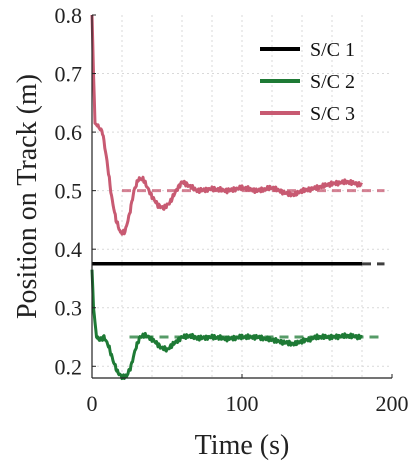 The height and width of the screenshot is (466, 417). What do you see at coordinates (69, 249) in the screenshot?
I see `y-tick-label: 0.4` at bounding box center [69, 249].